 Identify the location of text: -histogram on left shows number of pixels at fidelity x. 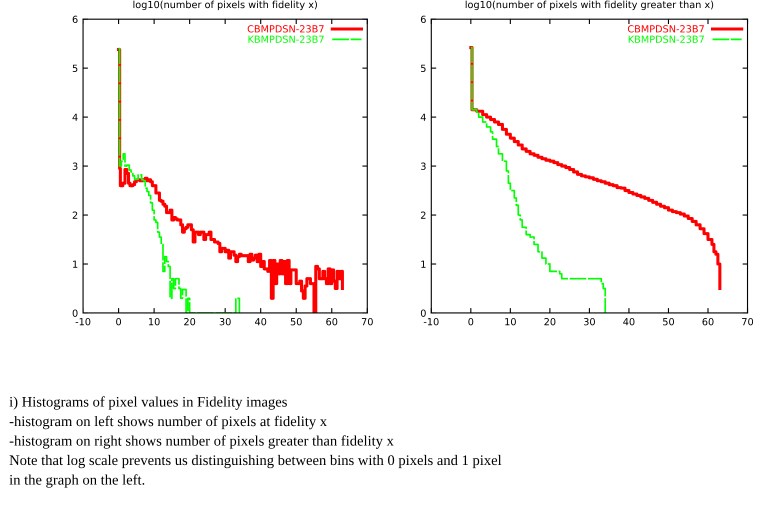
(168, 423).